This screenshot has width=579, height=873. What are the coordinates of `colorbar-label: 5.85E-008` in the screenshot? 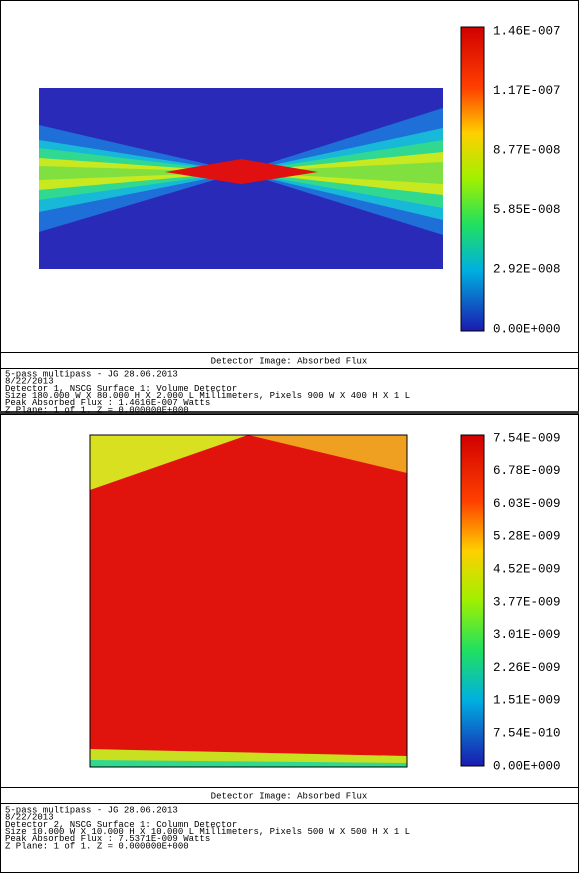 It's located at (527, 210).